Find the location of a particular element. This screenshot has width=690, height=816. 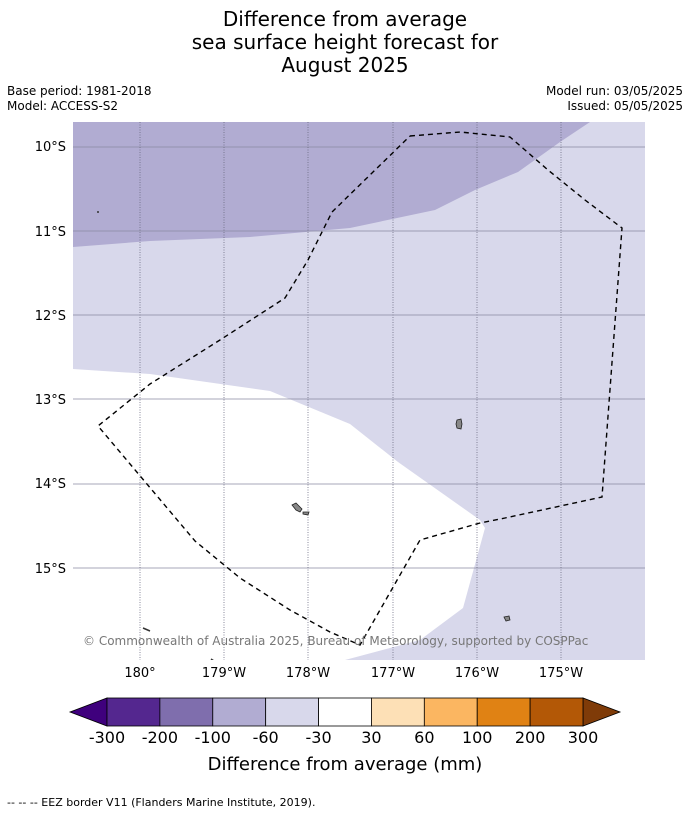

meta-left: Base period: 1981-2018 Model: ACCESS-S2 is located at coordinates (79, 99).